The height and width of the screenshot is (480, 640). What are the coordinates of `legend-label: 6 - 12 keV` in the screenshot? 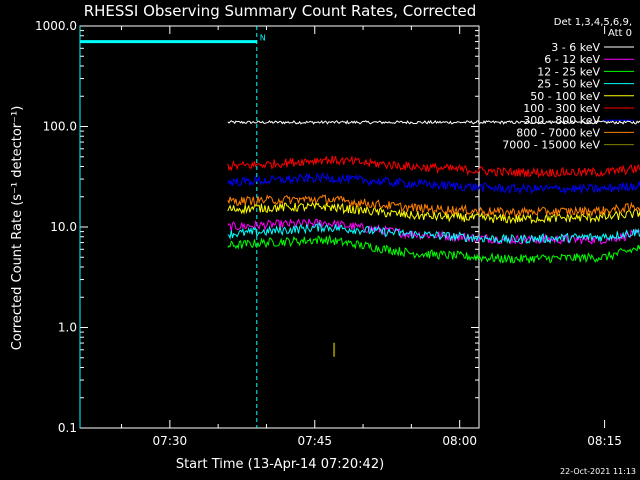 It's located at (572, 59).